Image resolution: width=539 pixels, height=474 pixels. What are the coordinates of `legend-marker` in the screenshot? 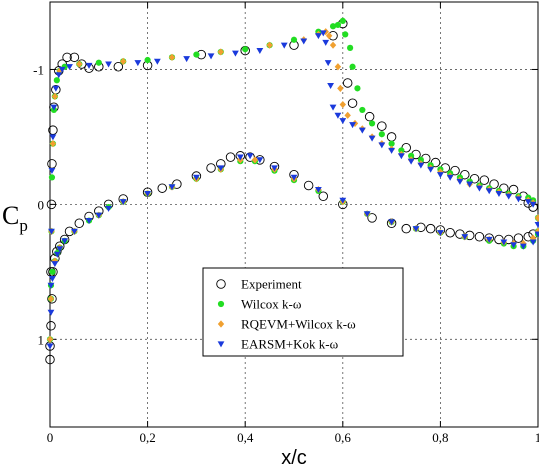 It's located at (221, 324).